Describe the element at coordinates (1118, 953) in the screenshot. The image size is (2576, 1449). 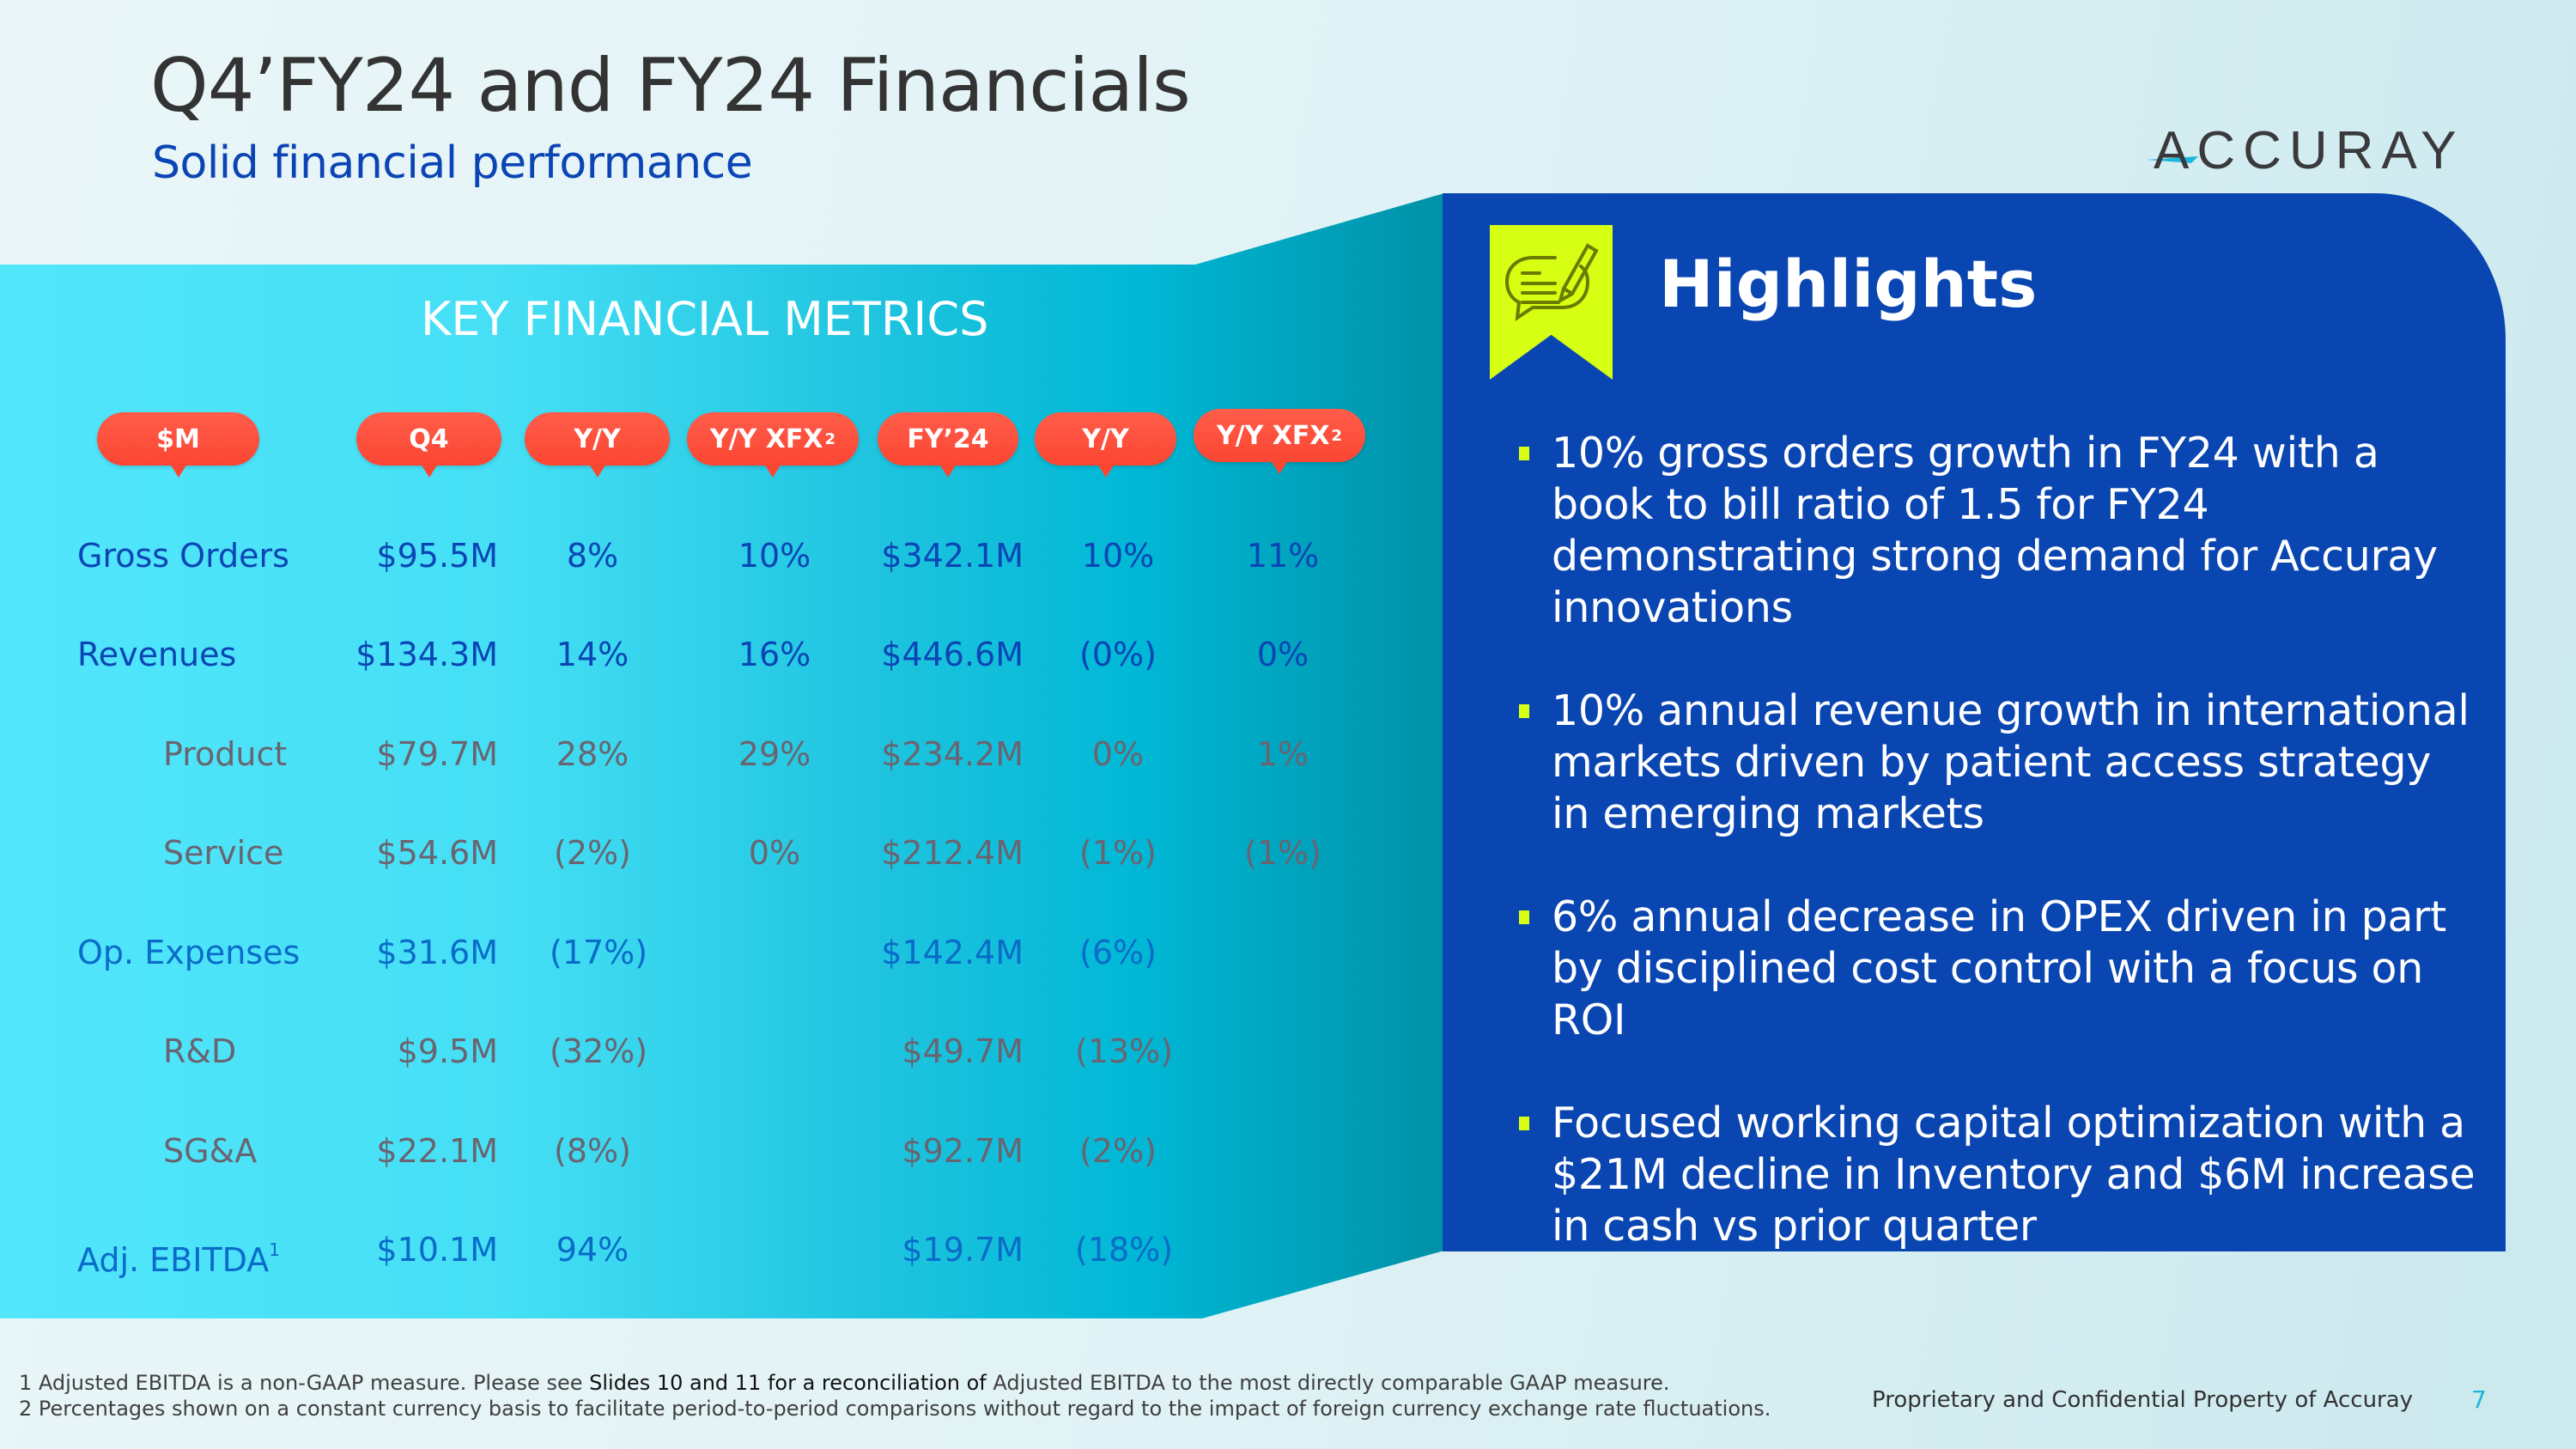
I see `fy-yy: (6%)` at that location.